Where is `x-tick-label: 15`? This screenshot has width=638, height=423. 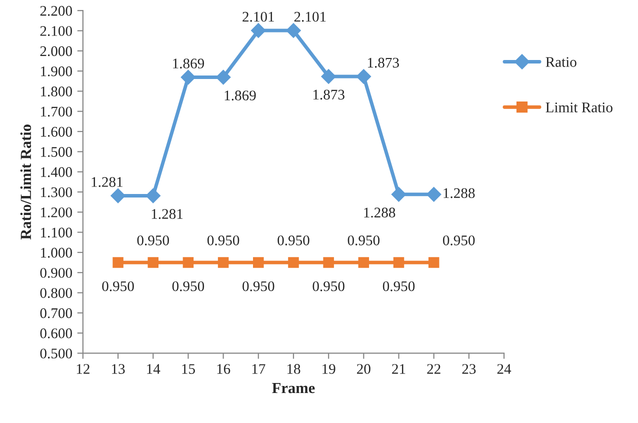
x-tick-label: 15 is located at coordinates (188, 369).